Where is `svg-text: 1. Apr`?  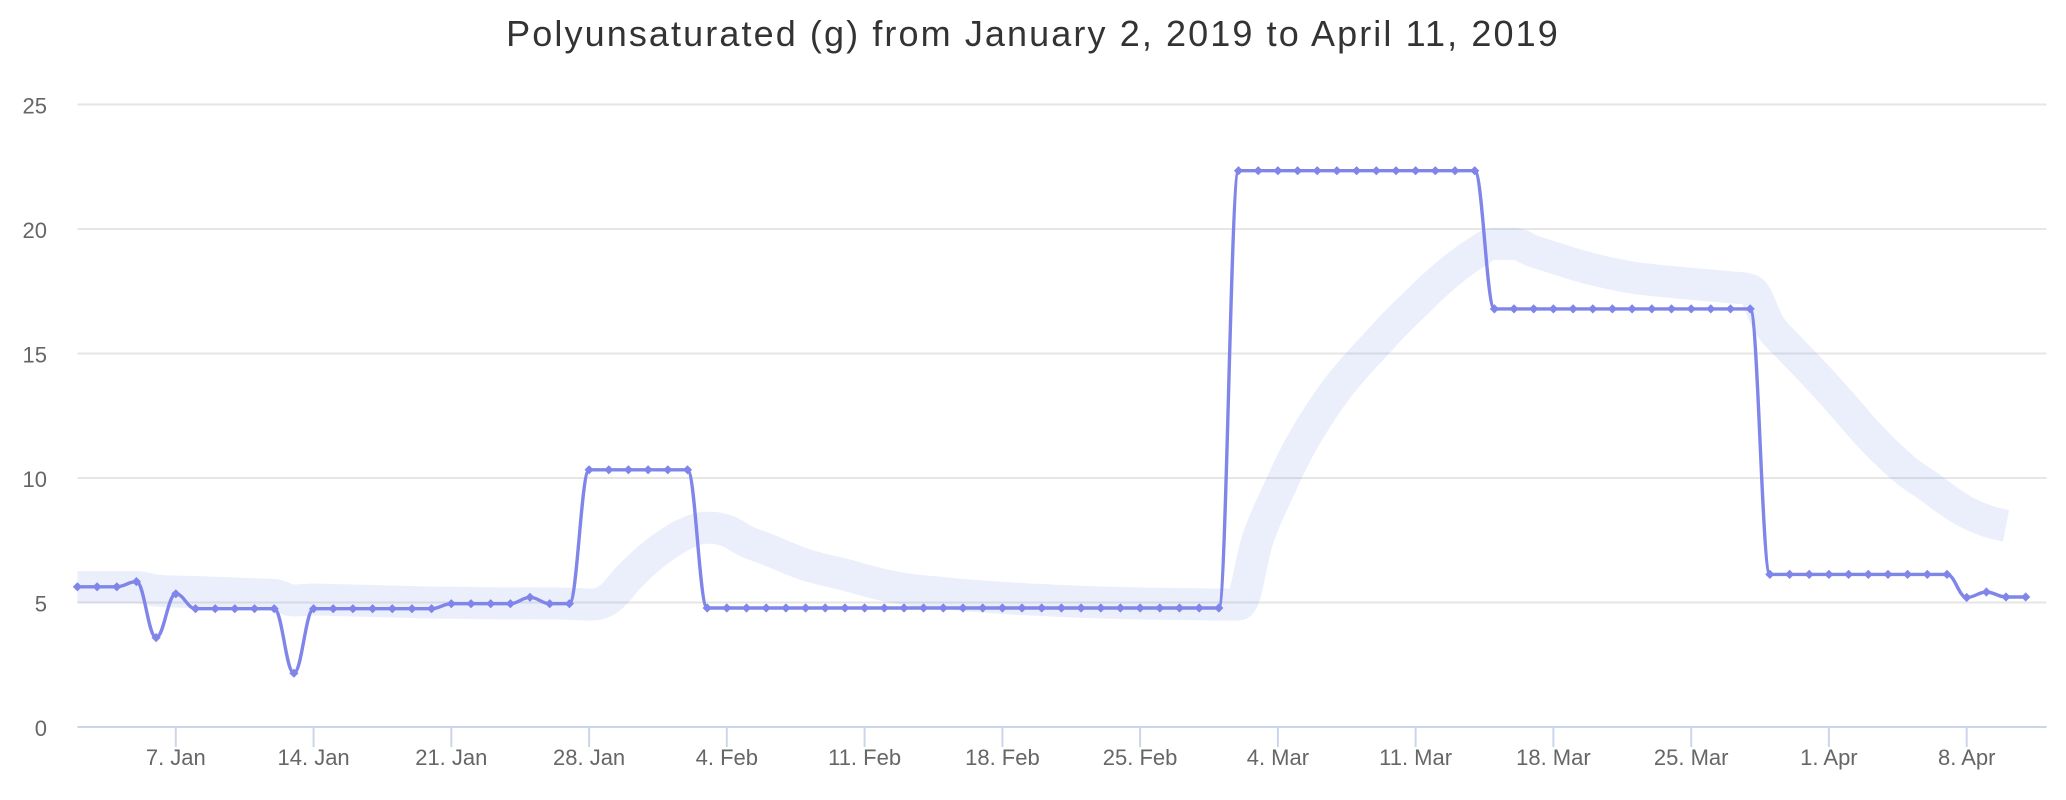 svg-text: 1. Apr is located at coordinates (1828, 757).